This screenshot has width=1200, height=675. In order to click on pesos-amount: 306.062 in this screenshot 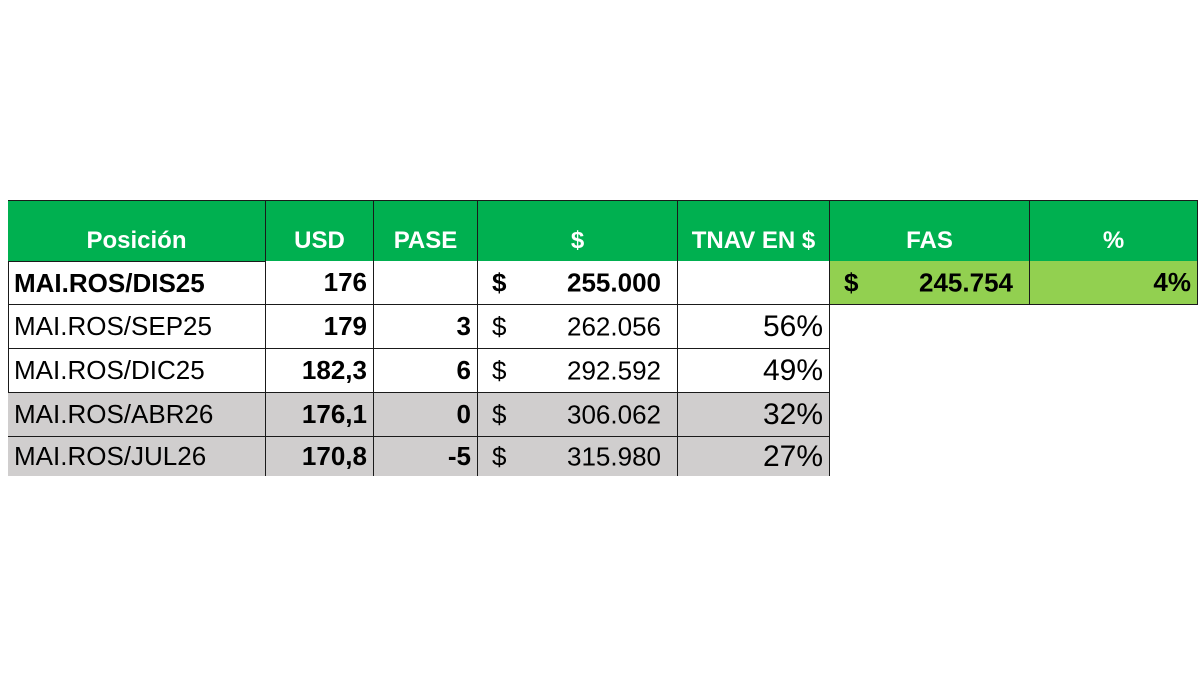, I will do `click(614, 414)`.